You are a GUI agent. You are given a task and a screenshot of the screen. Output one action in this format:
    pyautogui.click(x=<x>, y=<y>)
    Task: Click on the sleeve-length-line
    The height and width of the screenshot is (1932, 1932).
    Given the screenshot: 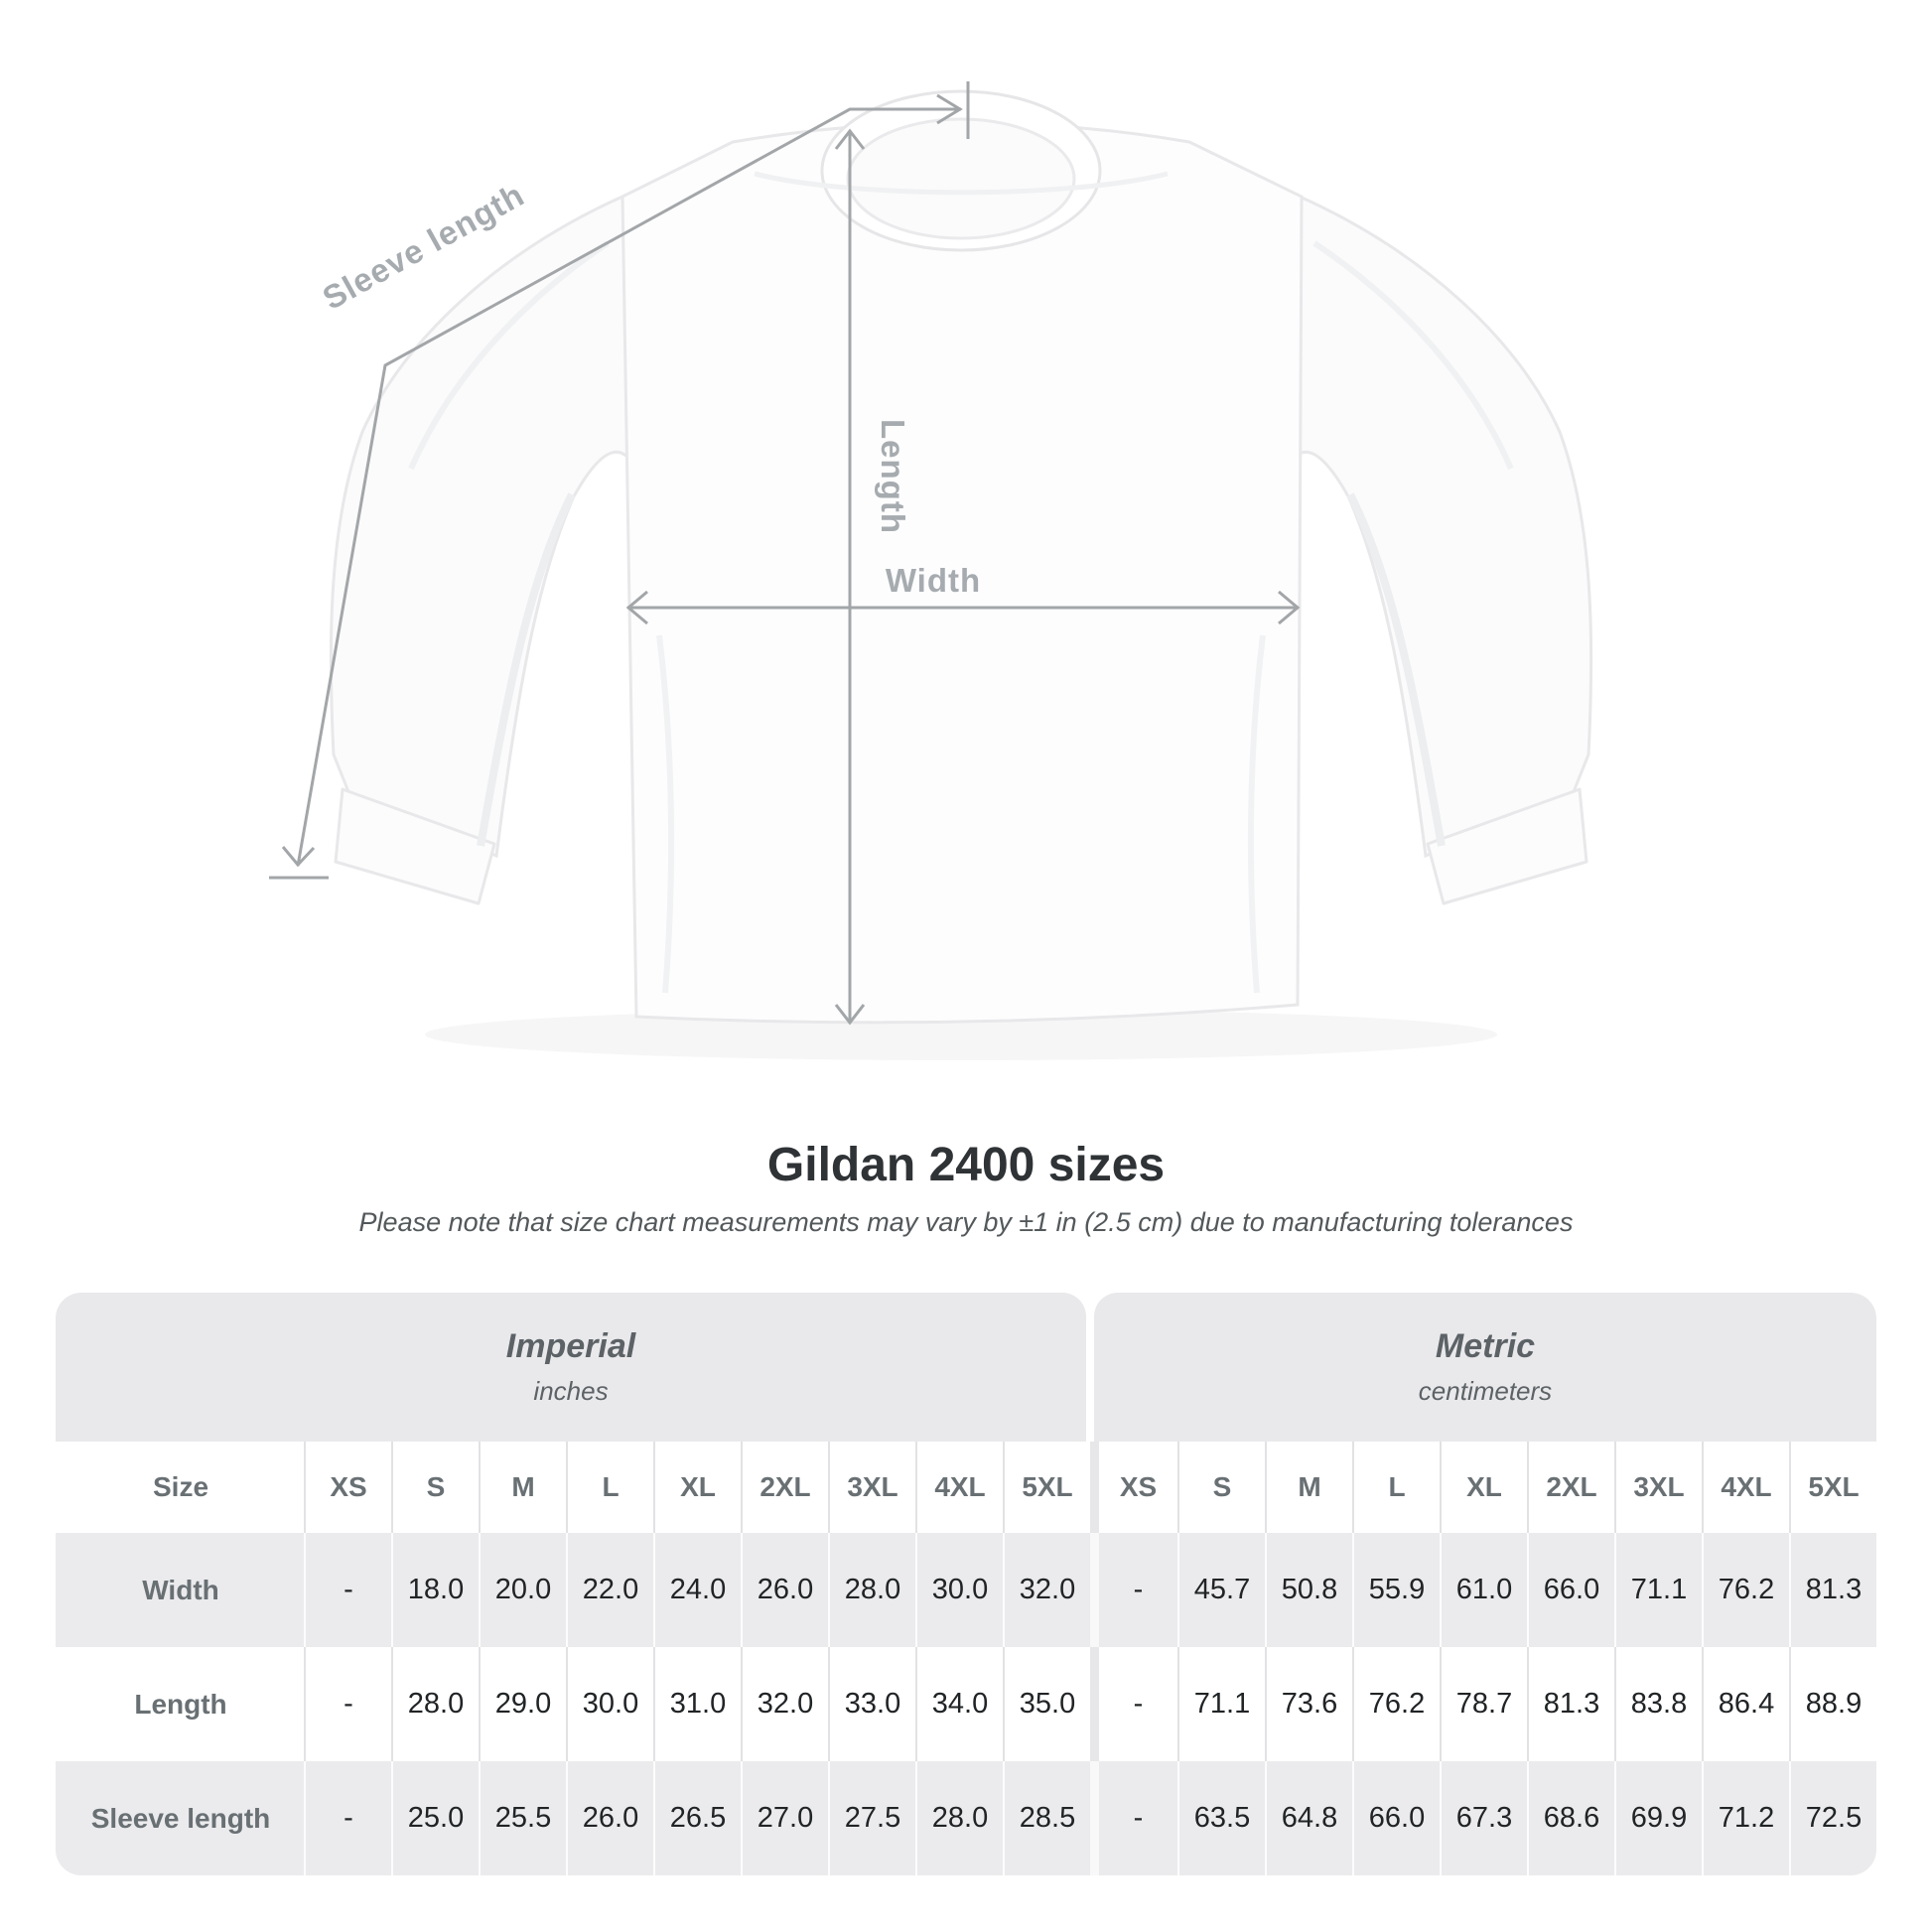 What is the action you would take?
    pyautogui.click(x=629, y=487)
    